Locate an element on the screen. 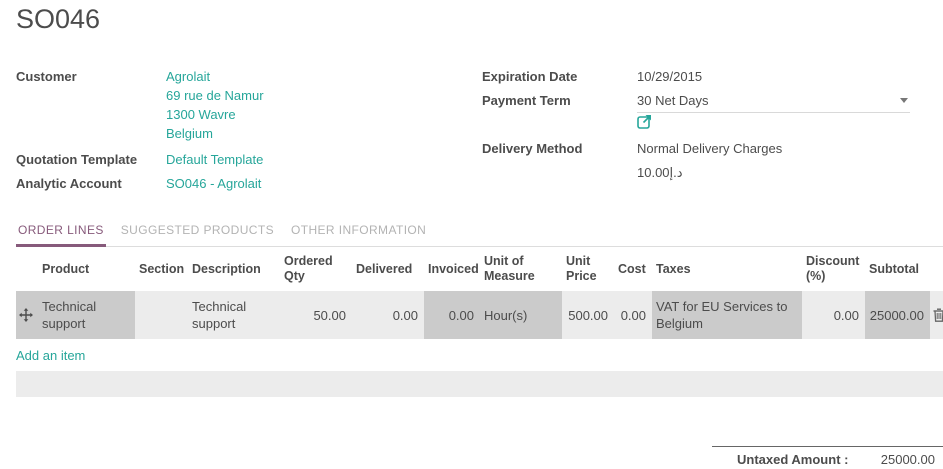 The image size is (943, 469). customer-label: Customer is located at coordinates (46, 76).